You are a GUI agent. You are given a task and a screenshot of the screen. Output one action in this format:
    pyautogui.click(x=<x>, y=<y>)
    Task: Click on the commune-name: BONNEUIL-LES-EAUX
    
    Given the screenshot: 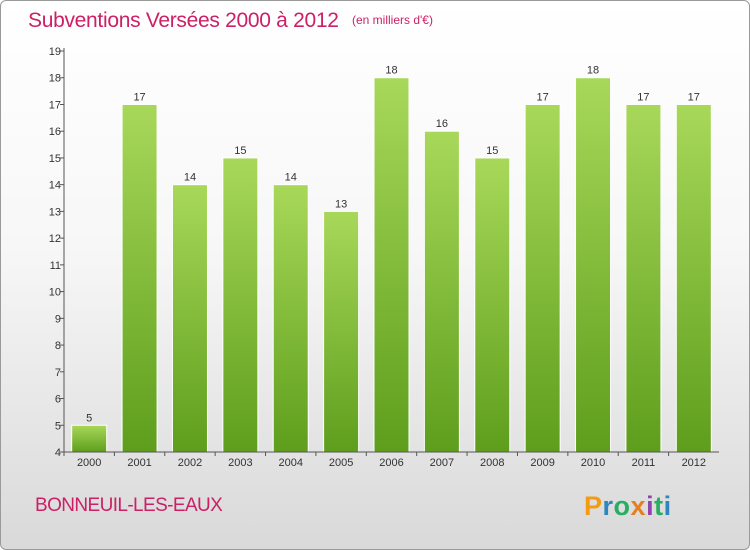 What is the action you would take?
    pyautogui.click(x=129, y=505)
    